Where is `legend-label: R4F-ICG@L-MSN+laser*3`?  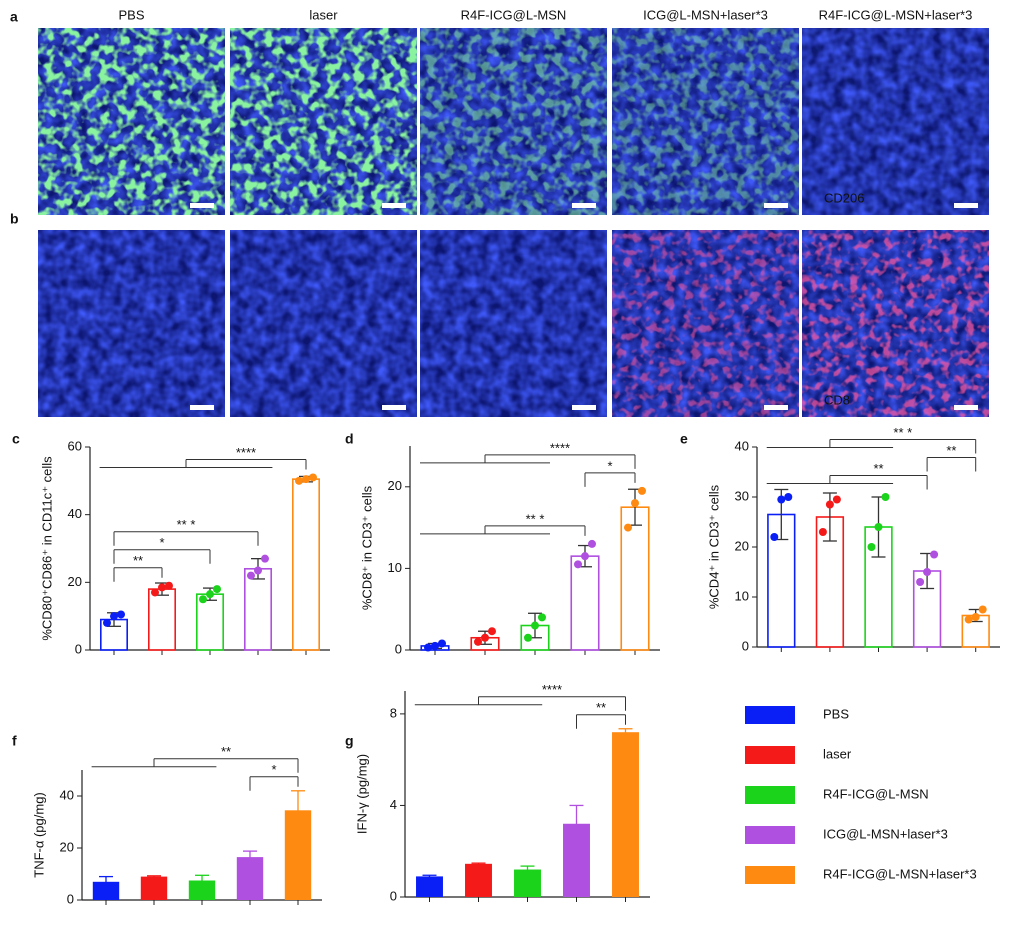 legend-label: R4F-ICG@L-MSN+laser*3 is located at coordinates (900, 873).